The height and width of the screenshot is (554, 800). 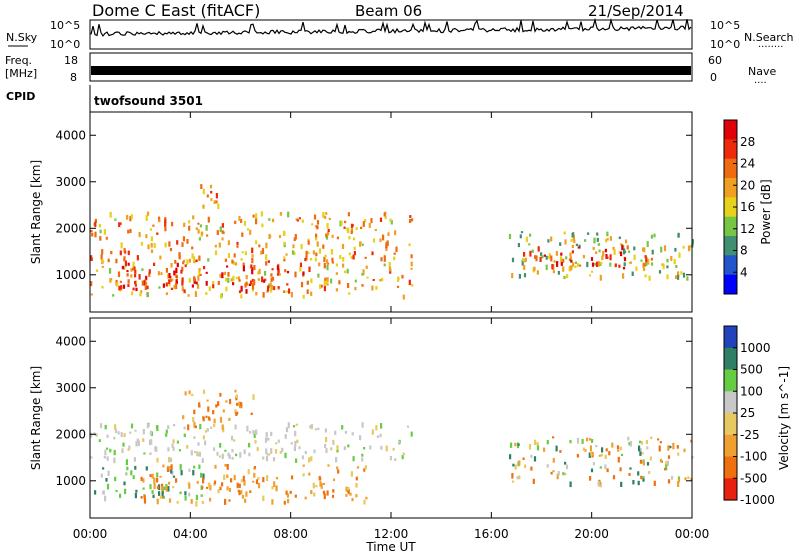 I want to click on colorbar-segment, so click(x=730, y=489).